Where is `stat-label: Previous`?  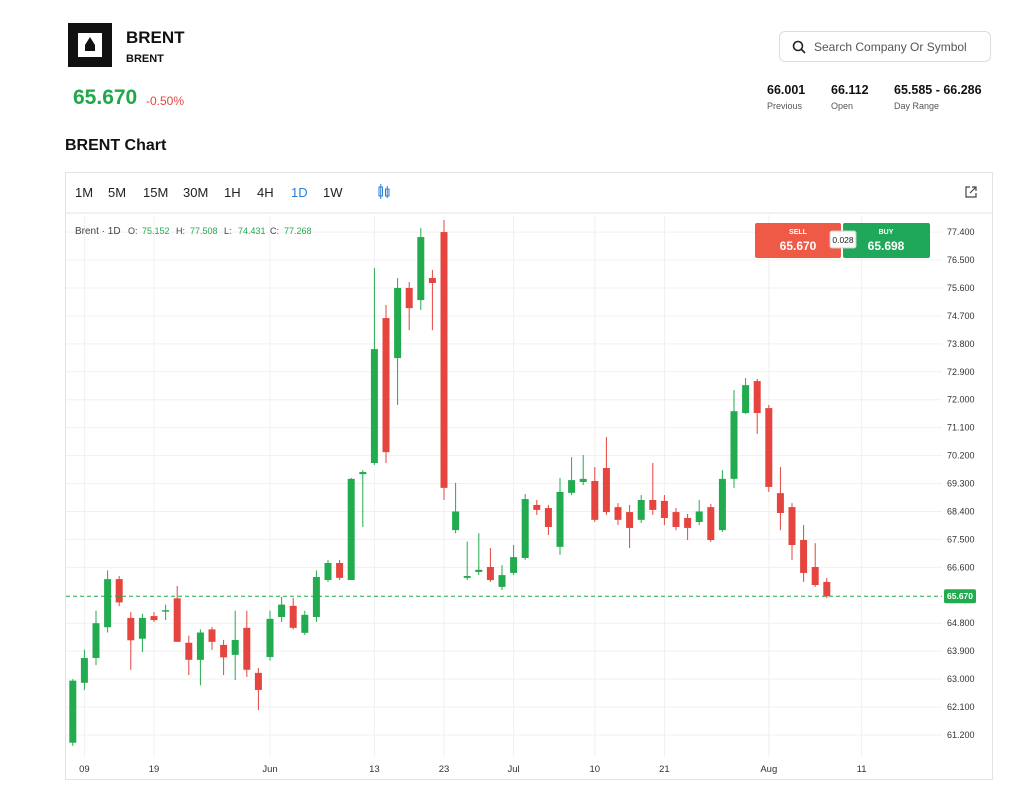
stat-label: Previous is located at coordinates (785, 106).